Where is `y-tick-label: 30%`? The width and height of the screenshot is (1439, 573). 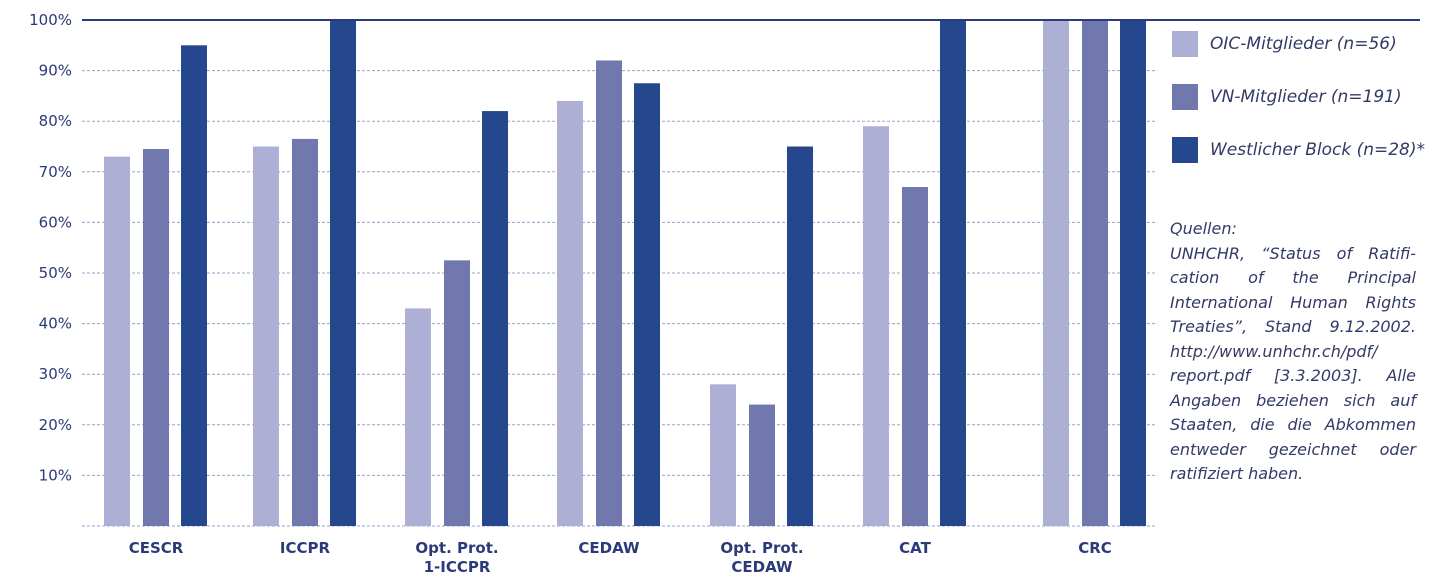 y-tick-label: 30% is located at coordinates (55, 374).